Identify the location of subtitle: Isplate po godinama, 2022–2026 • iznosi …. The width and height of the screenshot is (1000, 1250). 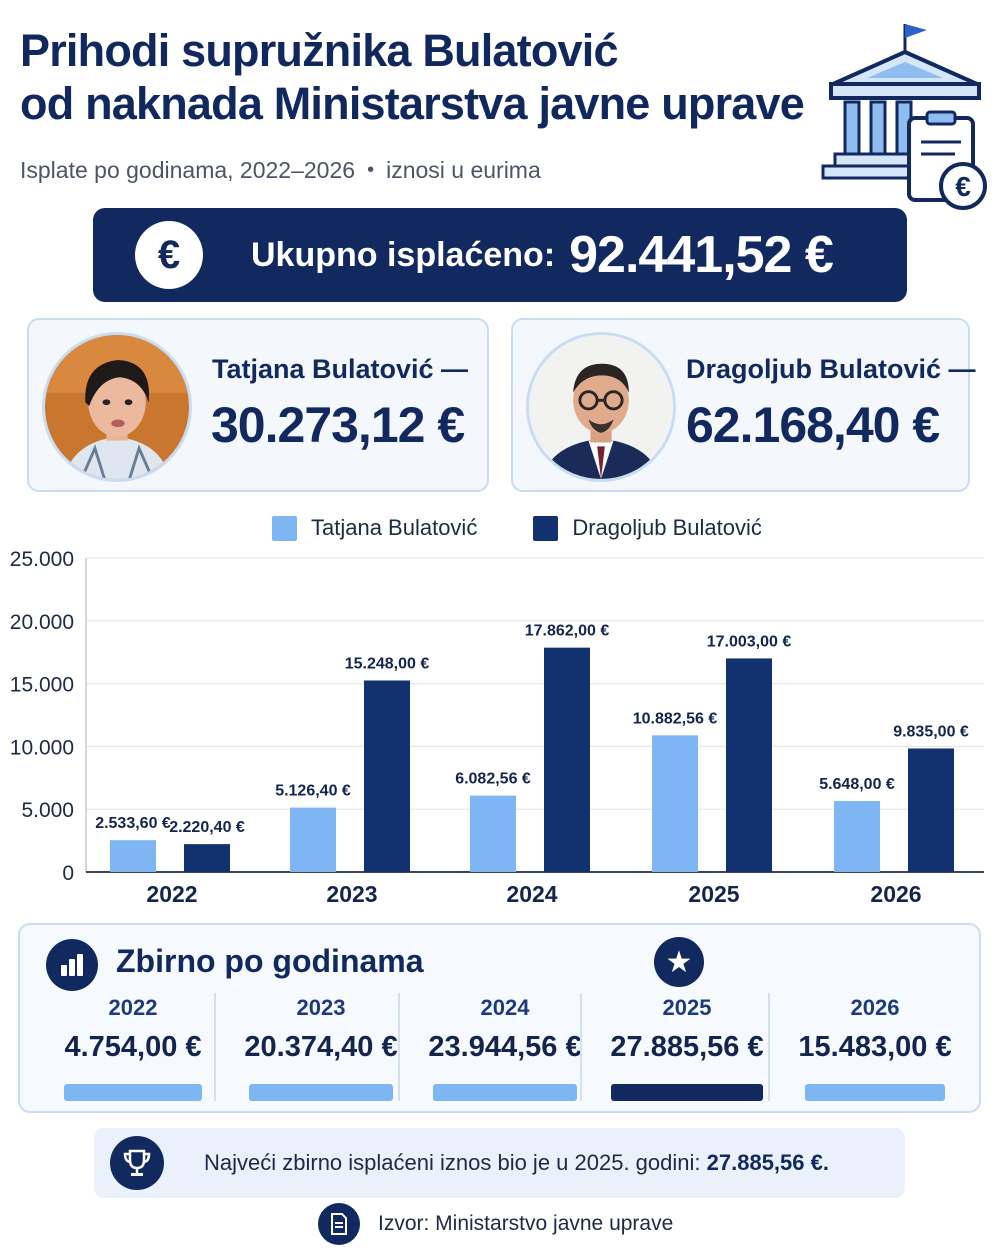
(280, 170).